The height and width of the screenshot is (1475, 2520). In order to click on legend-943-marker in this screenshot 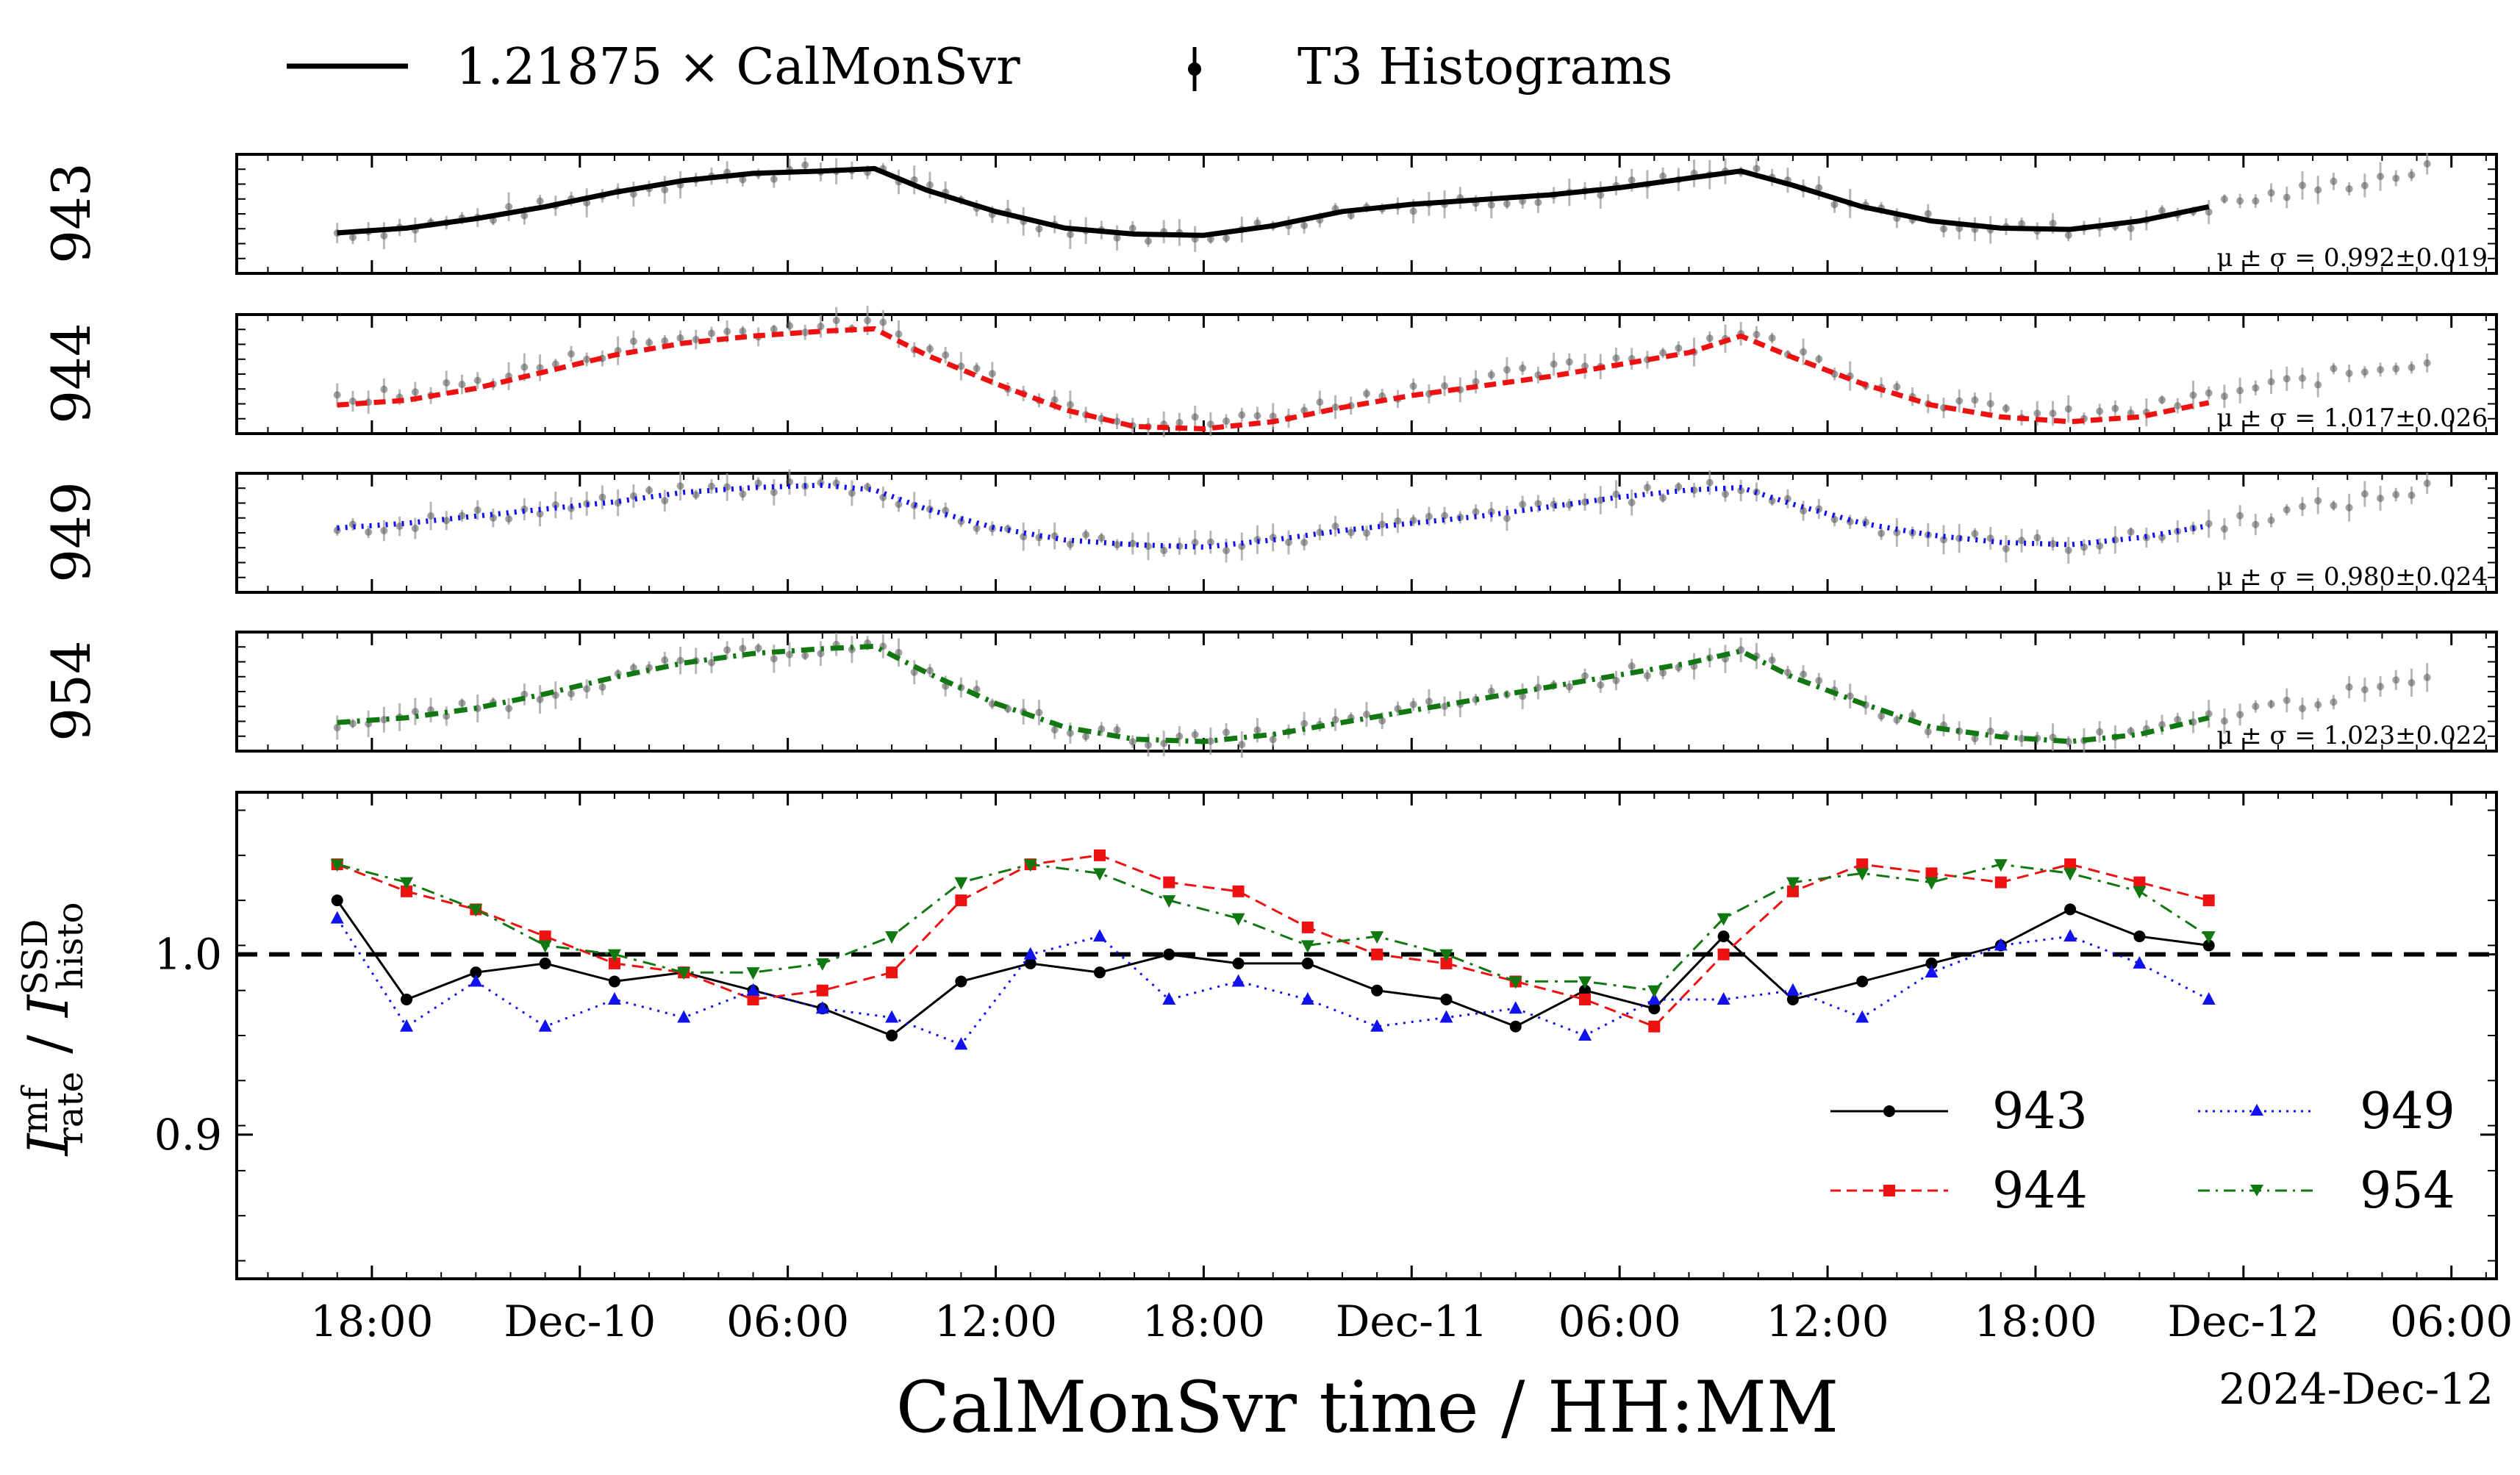, I will do `click(1889, 1111)`.